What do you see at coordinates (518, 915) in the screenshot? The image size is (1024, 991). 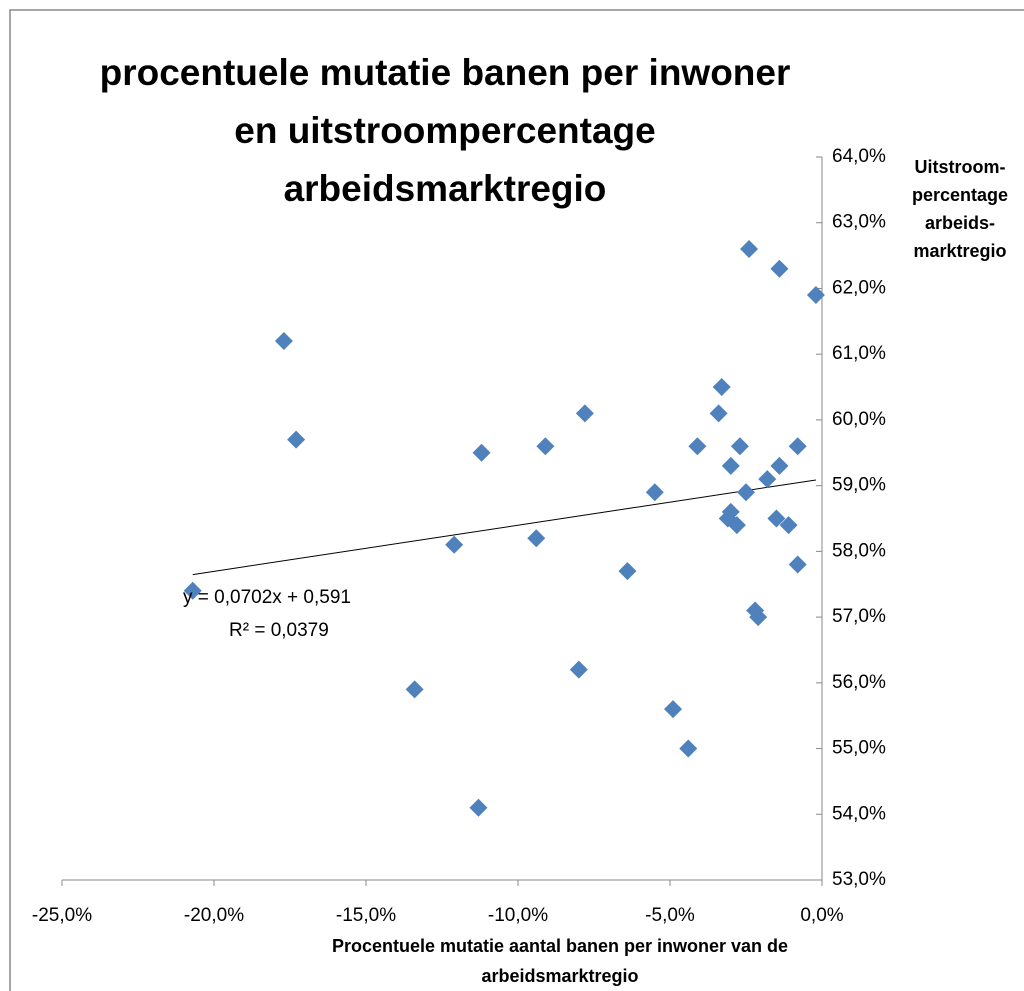 I see `x-tick-label: -10,0%` at bounding box center [518, 915].